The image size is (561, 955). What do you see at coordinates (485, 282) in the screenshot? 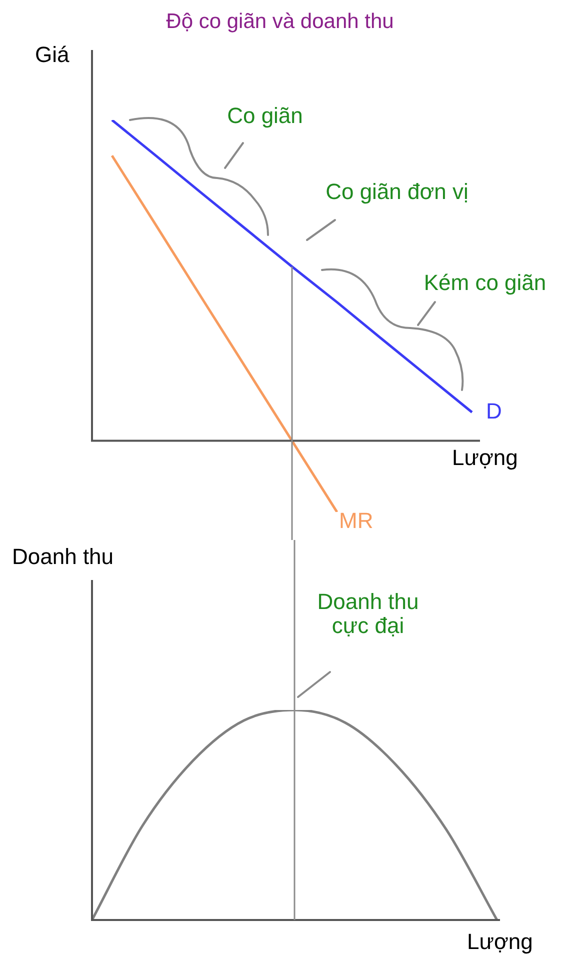
I see `annotation: Kém co giãn` at bounding box center [485, 282].